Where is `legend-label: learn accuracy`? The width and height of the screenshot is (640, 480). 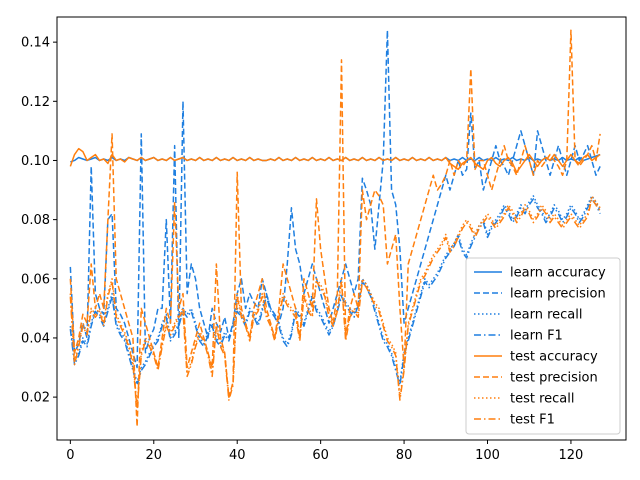 legend-label: learn accuracy is located at coordinates (558, 273).